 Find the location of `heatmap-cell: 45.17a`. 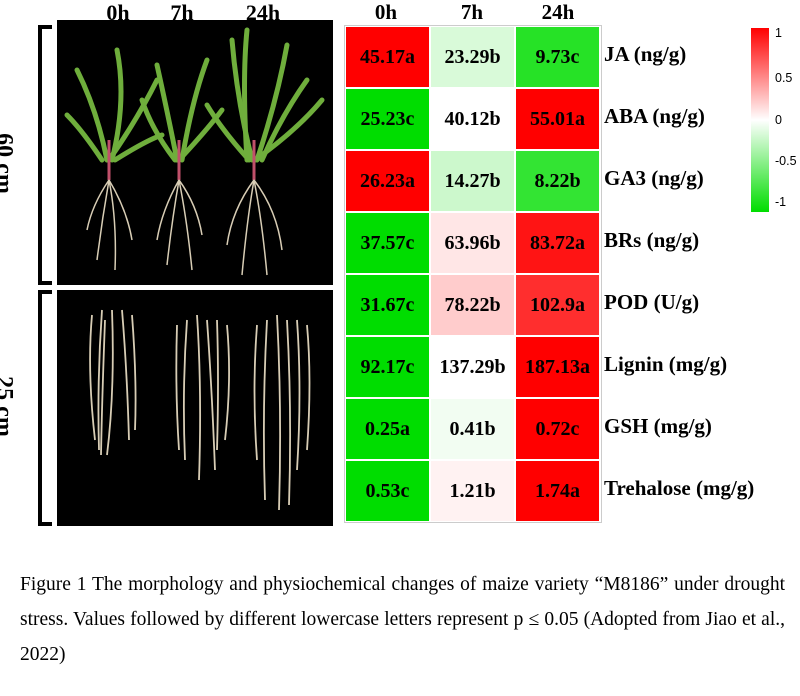

heatmap-cell: 45.17a is located at coordinates (387, 57).